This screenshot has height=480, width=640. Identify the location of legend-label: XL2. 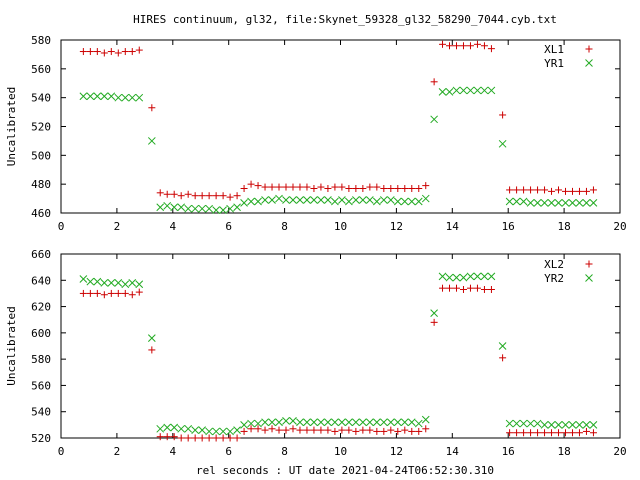
(554, 264).